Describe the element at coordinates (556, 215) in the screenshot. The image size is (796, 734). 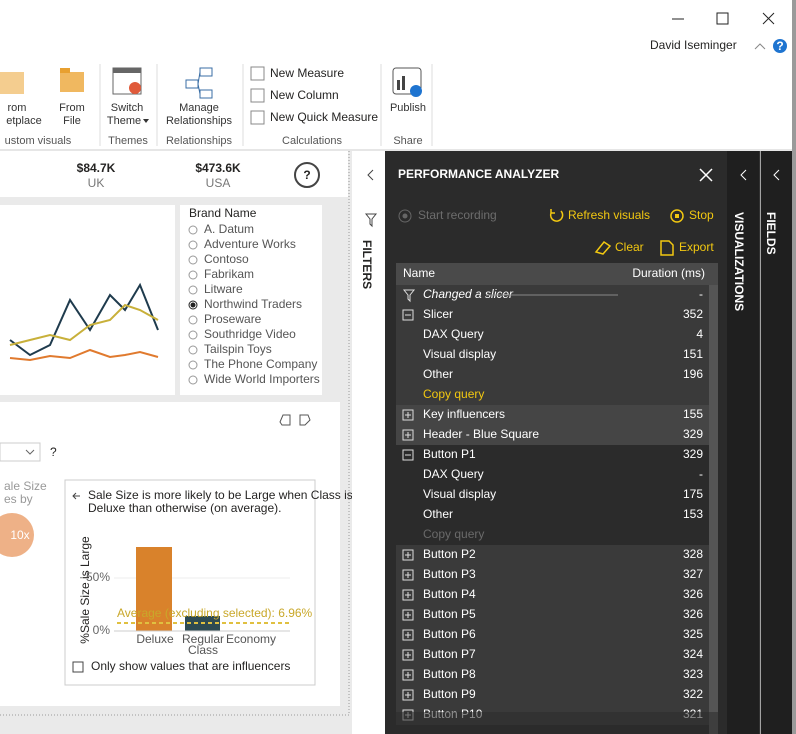
I see `refresh-icon` at that location.